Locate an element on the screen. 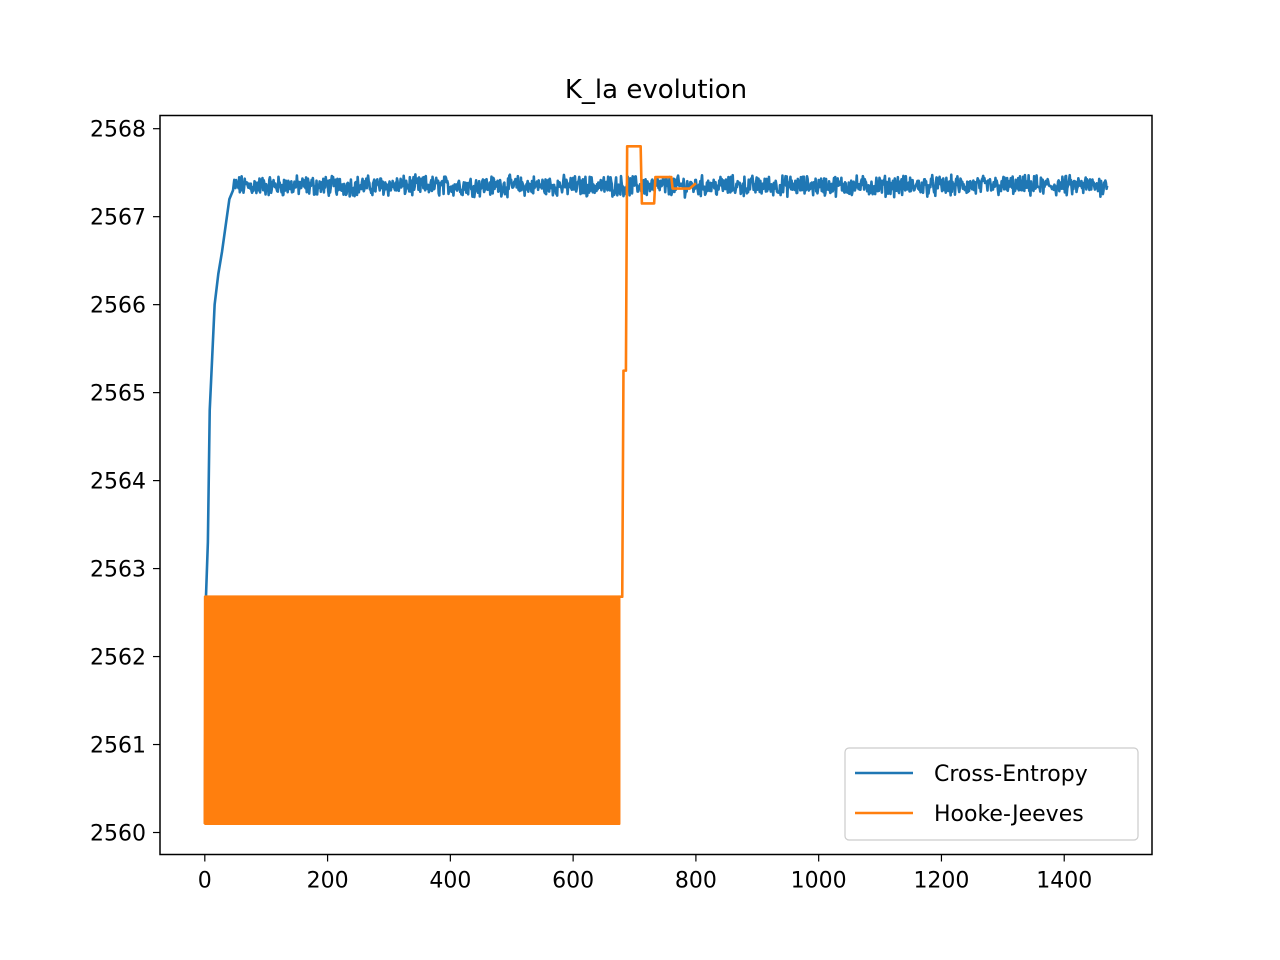 This screenshot has height=960, width=1280. y-tick-label: 2563 is located at coordinates (118, 570).